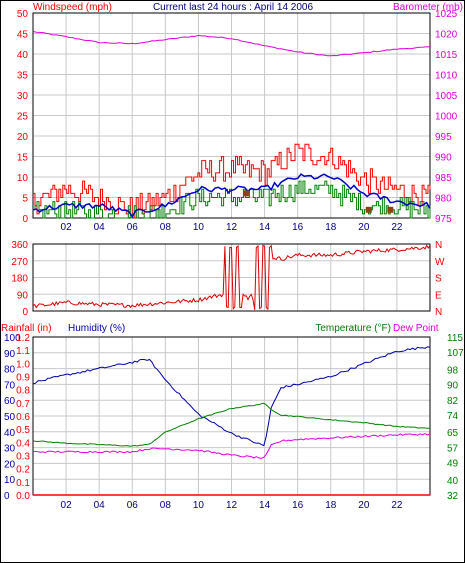 The width and height of the screenshot is (465, 563). Describe the element at coordinates (72, 7) in the screenshot. I see `y-axis-title: Windspeed (mph)` at that location.